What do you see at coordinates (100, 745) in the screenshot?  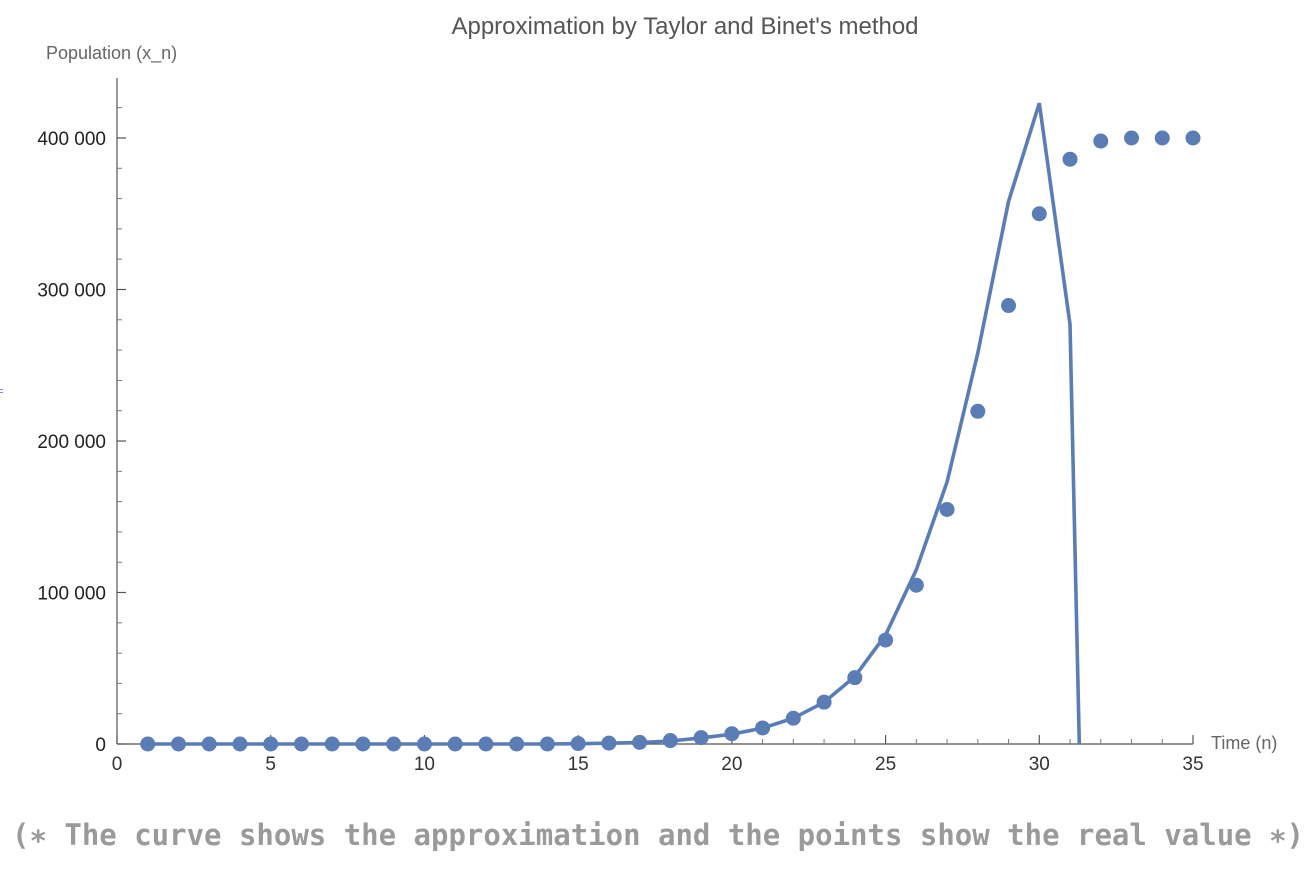 I see `y-tick-label: 0` at bounding box center [100, 745].